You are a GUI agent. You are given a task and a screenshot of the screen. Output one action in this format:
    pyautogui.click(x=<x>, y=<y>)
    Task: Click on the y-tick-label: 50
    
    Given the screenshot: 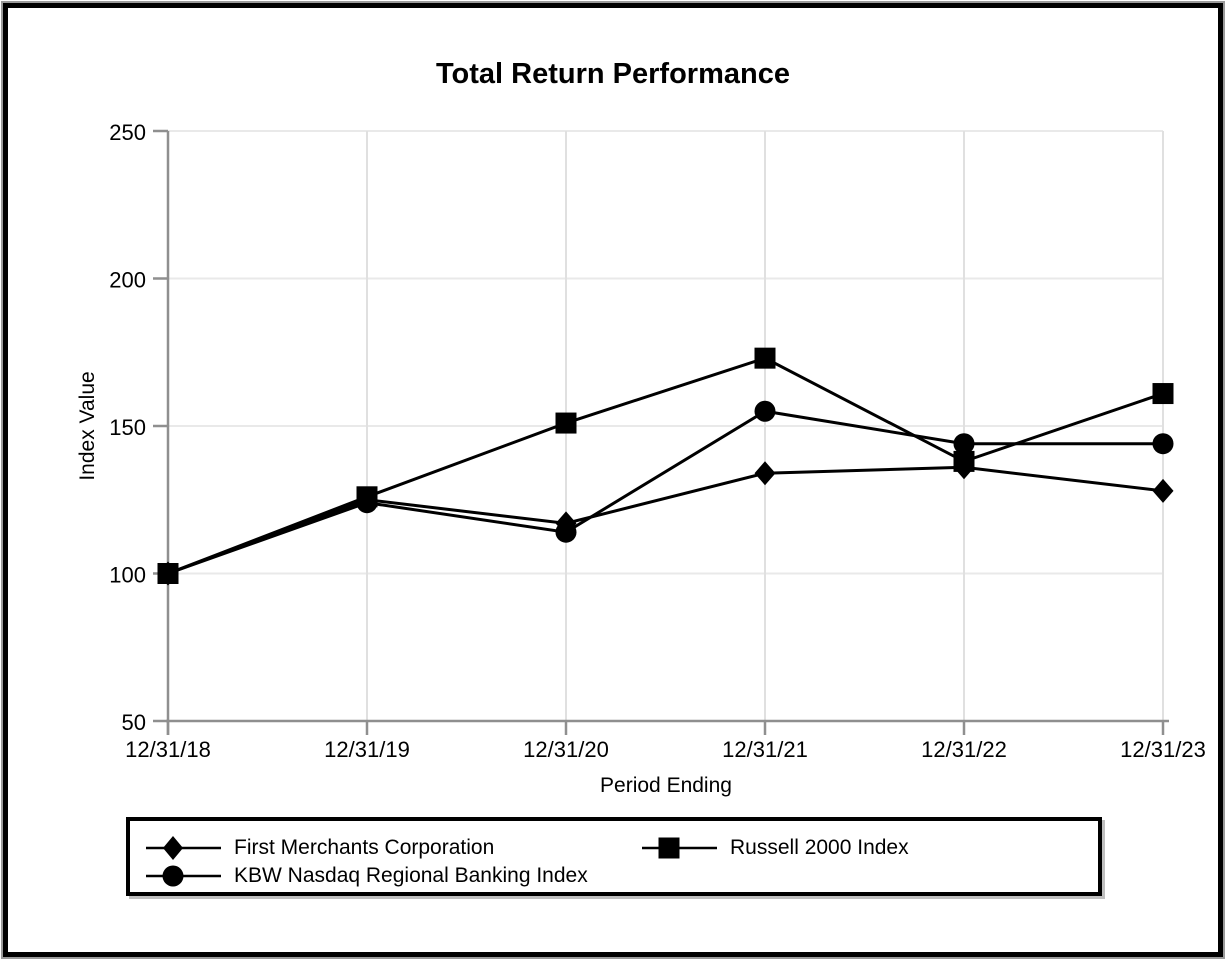 What is the action you would take?
    pyautogui.click(x=134, y=722)
    